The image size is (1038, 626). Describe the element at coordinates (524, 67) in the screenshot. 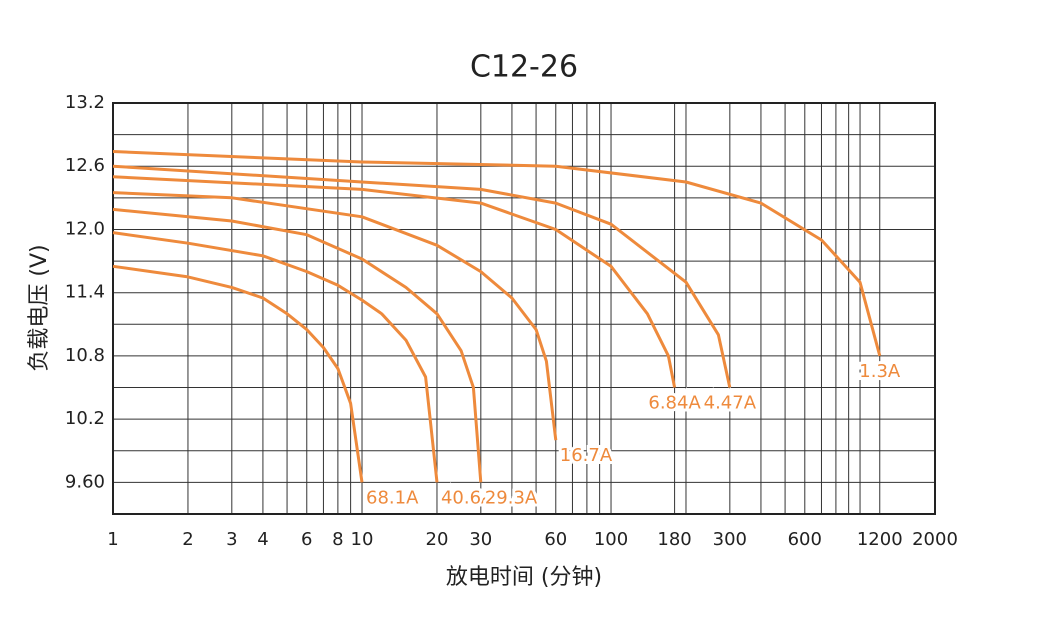

I see `chart-title: C12-26` at that location.